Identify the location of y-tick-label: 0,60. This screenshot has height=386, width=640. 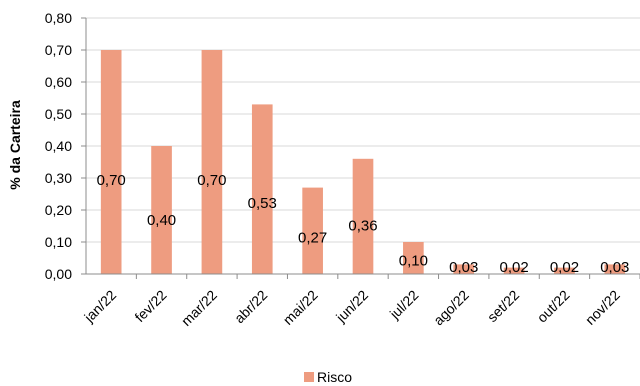
(58, 82).